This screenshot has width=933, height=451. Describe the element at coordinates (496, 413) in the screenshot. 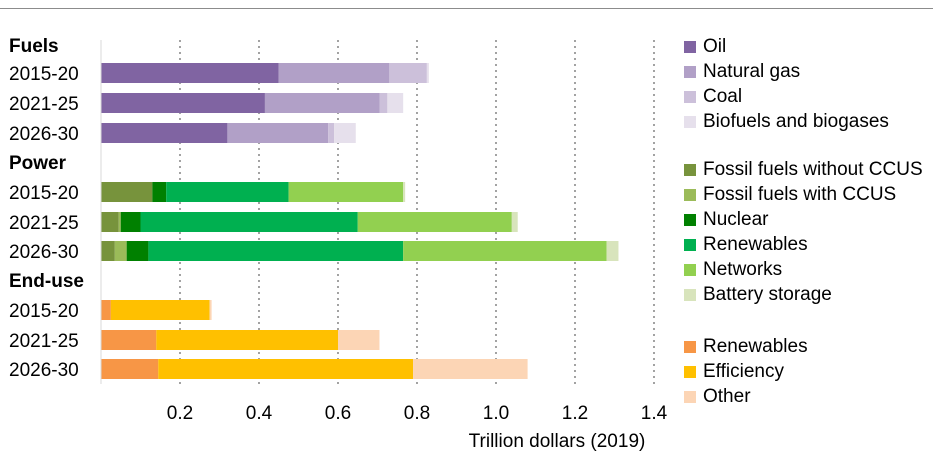

I see `x-tick-label: 1.0` at that location.